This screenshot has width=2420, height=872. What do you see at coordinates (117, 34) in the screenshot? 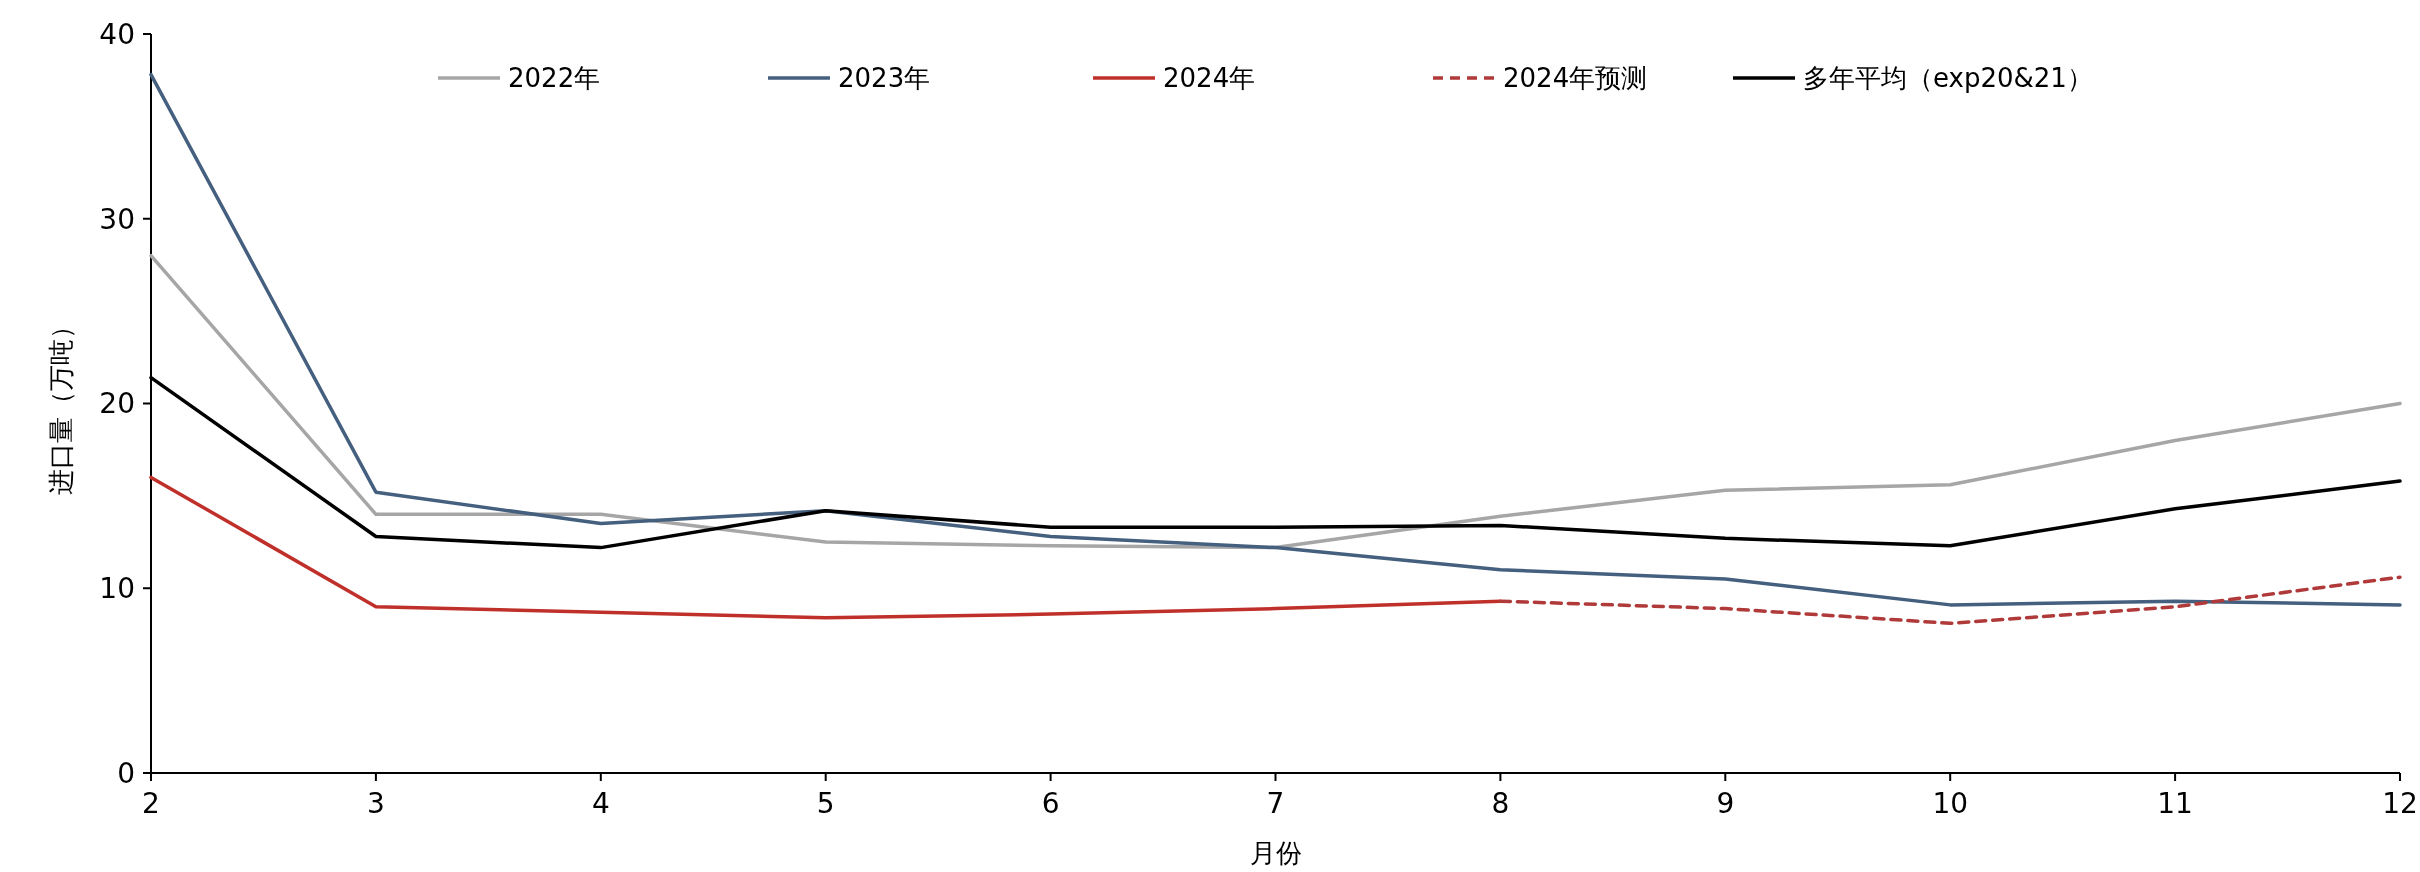
I see `y-tick-label: 40` at bounding box center [117, 34].